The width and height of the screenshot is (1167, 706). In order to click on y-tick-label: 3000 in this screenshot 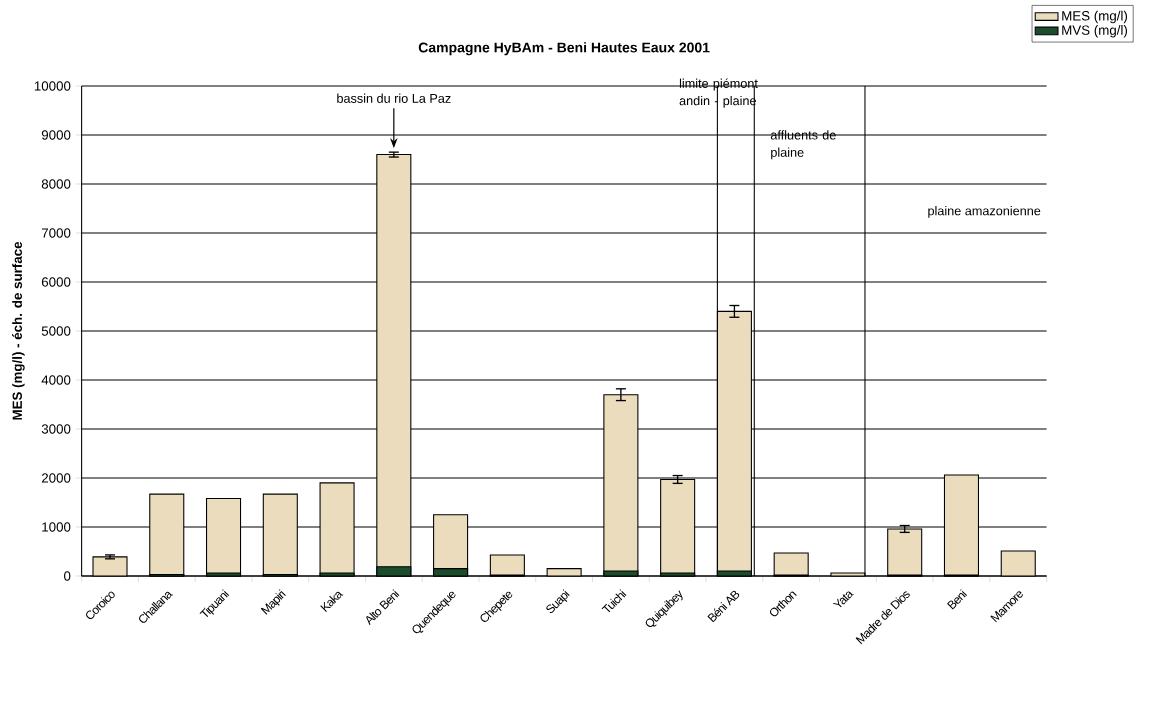, I will do `click(56, 429)`.